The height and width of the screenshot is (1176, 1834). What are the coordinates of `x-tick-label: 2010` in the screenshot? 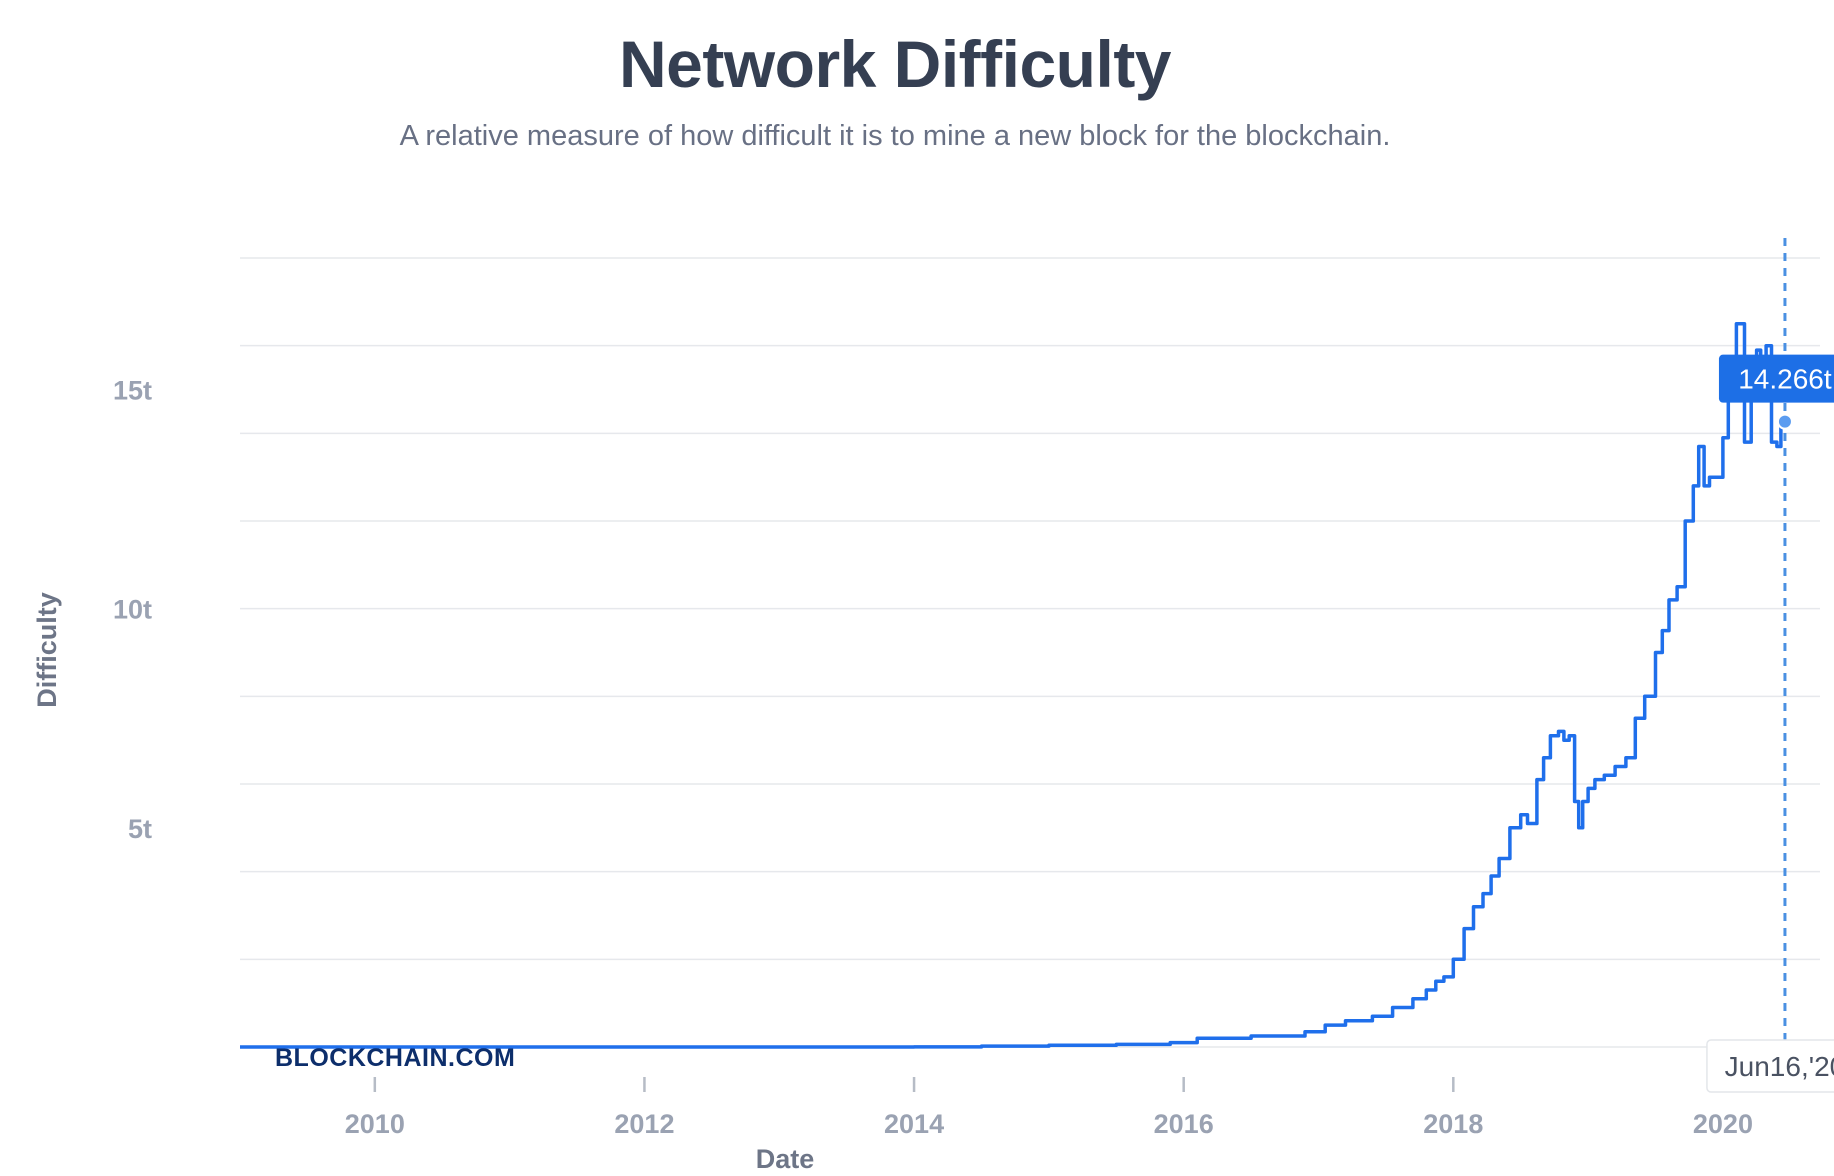 It's located at (375, 1124).